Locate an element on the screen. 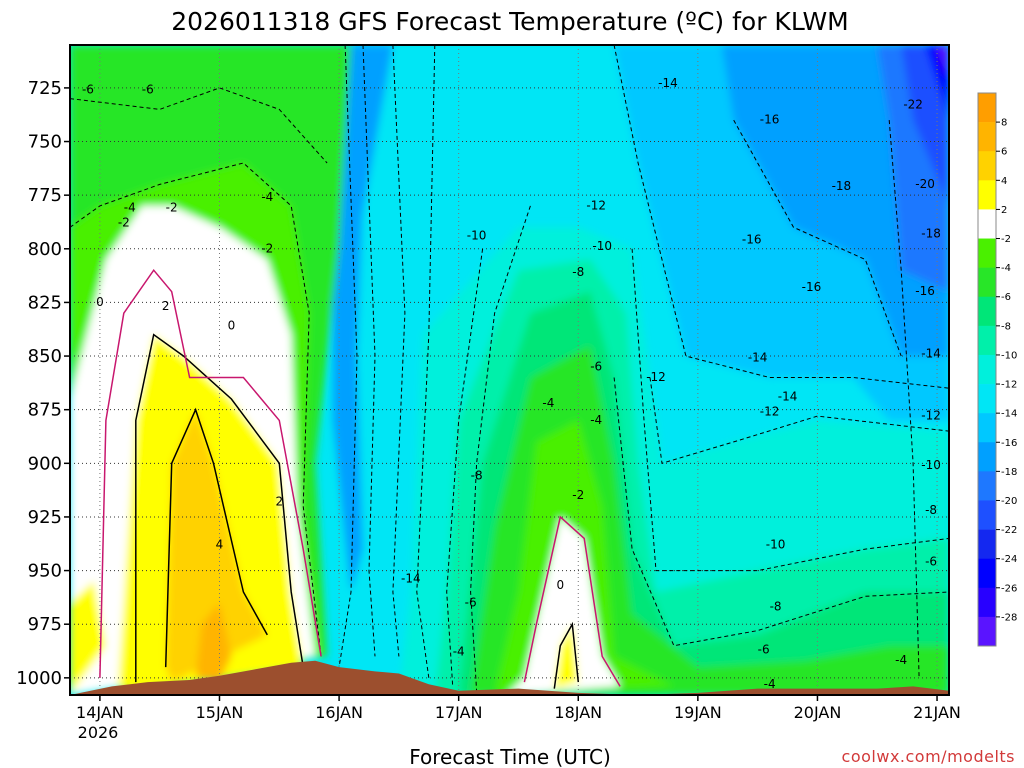  zero-isotherm-line is located at coordinates (572, 601).